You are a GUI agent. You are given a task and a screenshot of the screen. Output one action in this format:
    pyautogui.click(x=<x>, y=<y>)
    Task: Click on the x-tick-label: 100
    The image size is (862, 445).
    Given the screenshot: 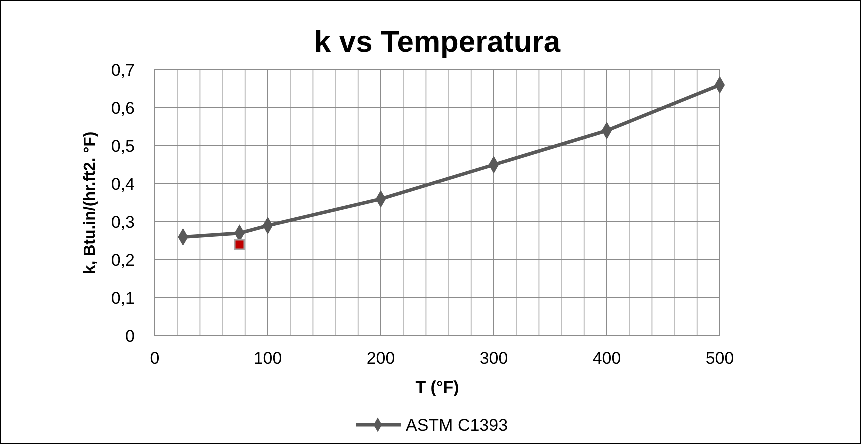 What is the action you would take?
    pyautogui.click(x=268, y=358)
    